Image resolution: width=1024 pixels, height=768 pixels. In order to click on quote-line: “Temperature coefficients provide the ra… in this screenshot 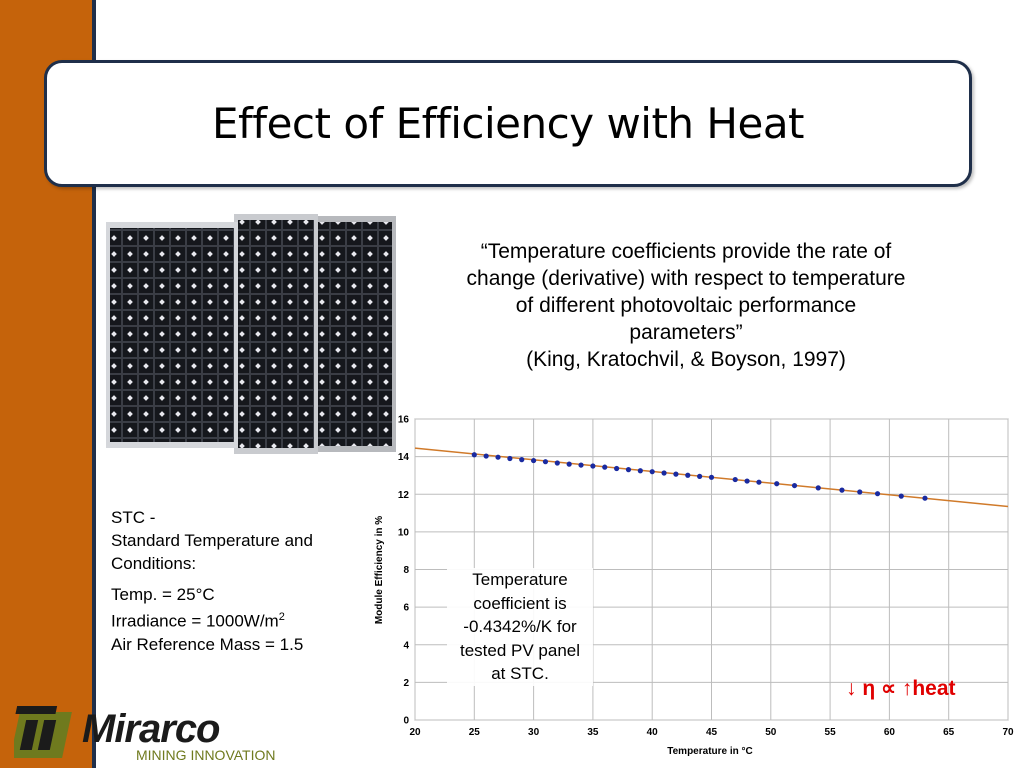, I will do `click(686, 251)`.